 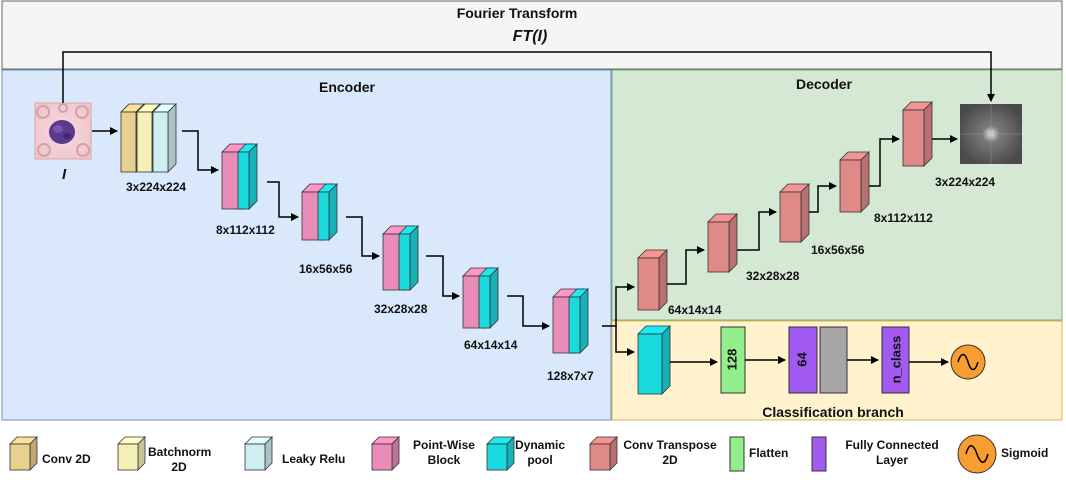 What do you see at coordinates (63, 131) in the screenshot?
I see `input-image` at bounding box center [63, 131].